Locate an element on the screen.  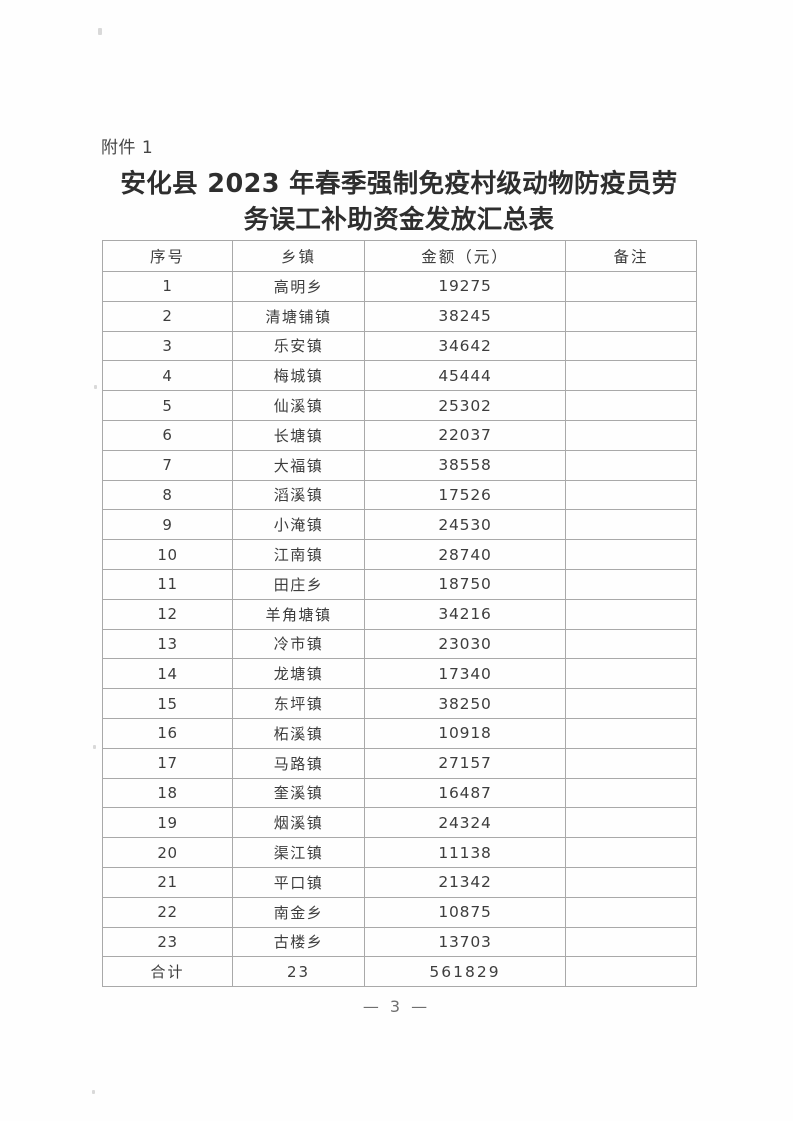
cell-township: 仙溪镇 is located at coordinates (298, 405).